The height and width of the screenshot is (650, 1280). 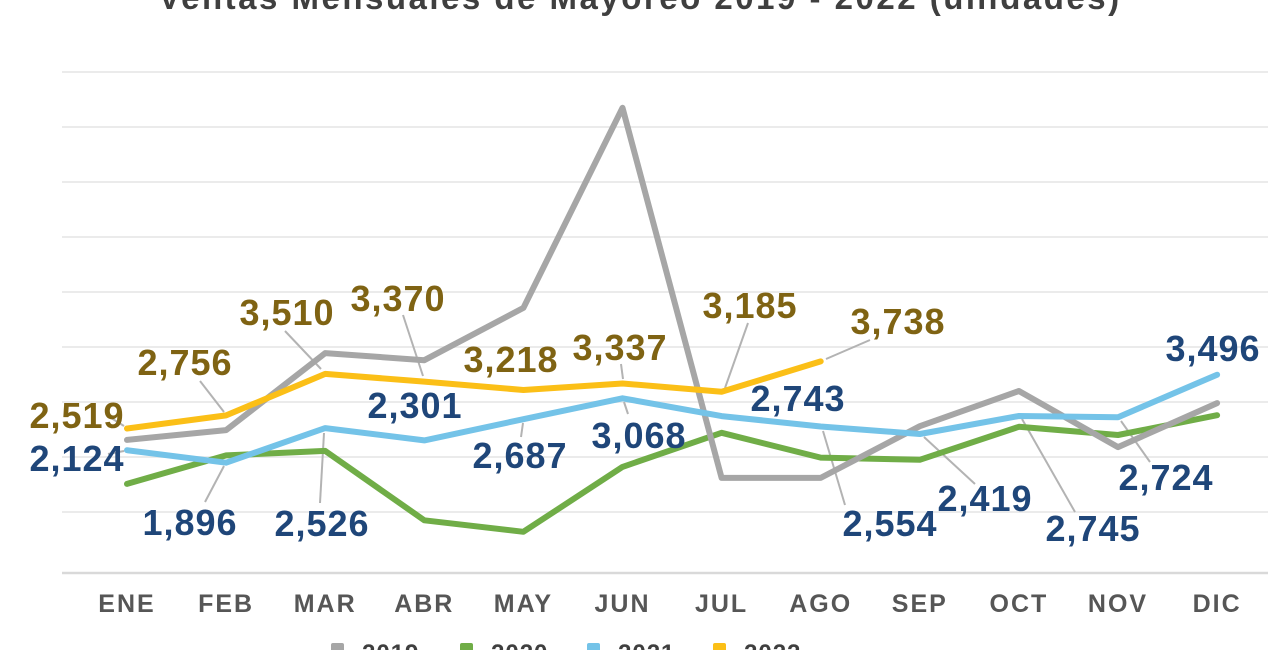 What do you see at coordinates (519, 645) in the screenshot?
I see `legend-label-2020: 2020` at bounding box center [519, 645].